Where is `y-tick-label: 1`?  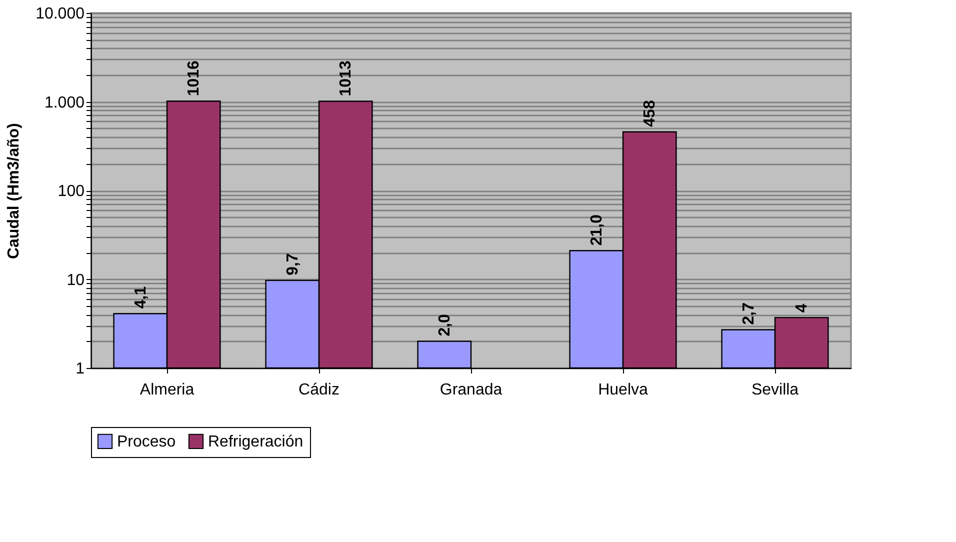 y-tick-label: 1 is located at coordinates (80, 369).